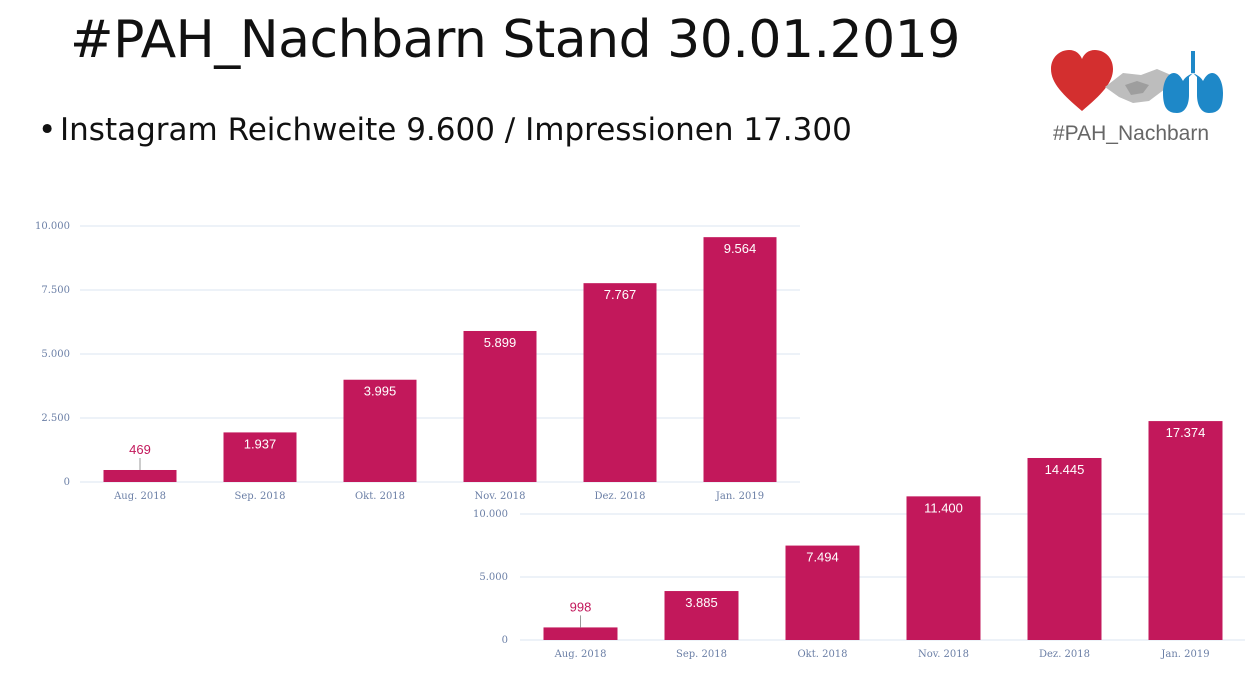 The width and height of the screenshot is (1245, 678). What do you see at coordinates (1082, 80) in the screenshot?
I see `heart-icon` at bounding box center [1082, 80].